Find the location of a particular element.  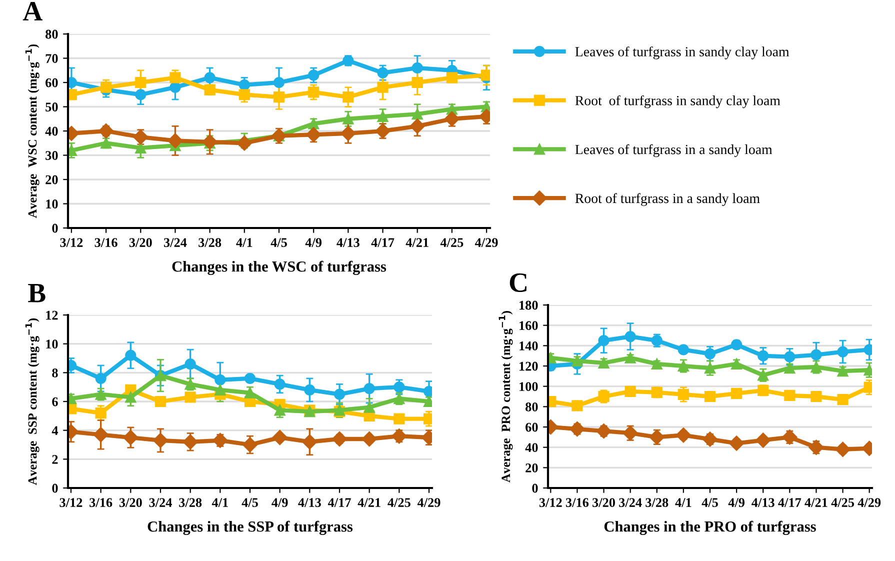

legend-label: Leaves of turfgrass in sandy clay loam is located at coordinates (682, 53).